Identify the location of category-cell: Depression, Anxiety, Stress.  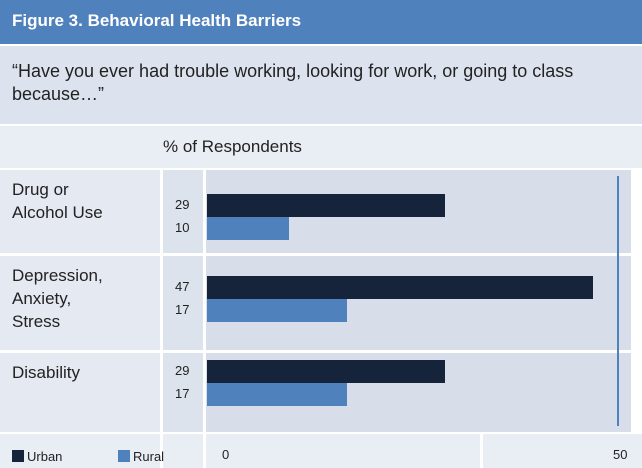
(80, 303).